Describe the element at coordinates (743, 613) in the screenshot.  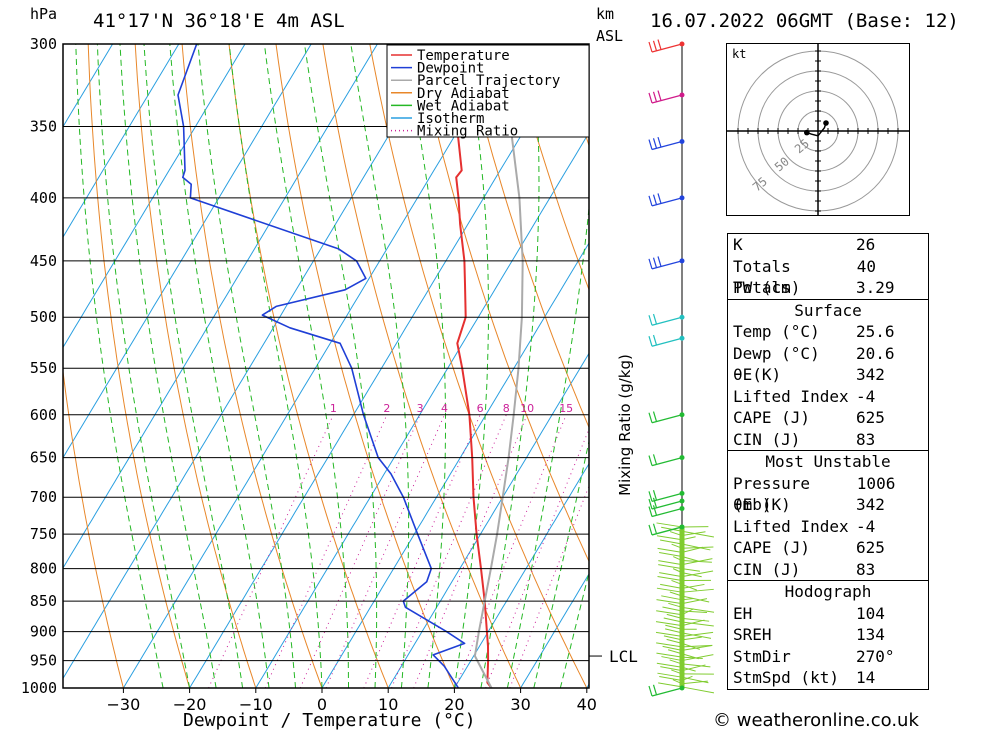
I see `hodograph-label: EH` at that location.